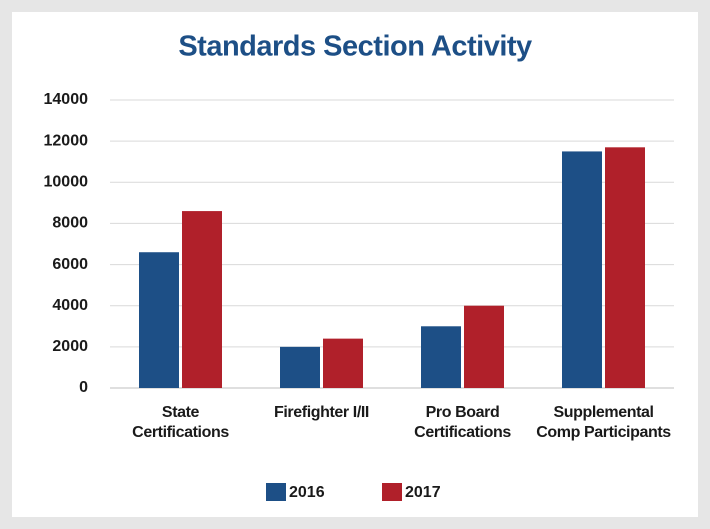  I want to click on x-tick-label: State Certifications, so click(180, 422).